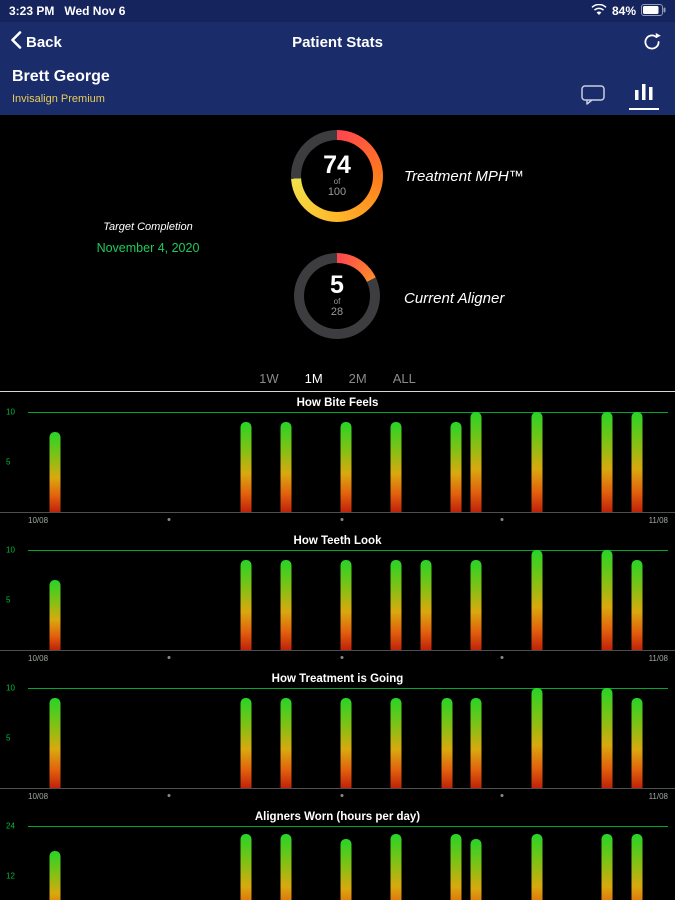 The width and height of the screenshot is (675, 900). I want to click on nav-bar: Back Patient Stats, so click(337, 42).